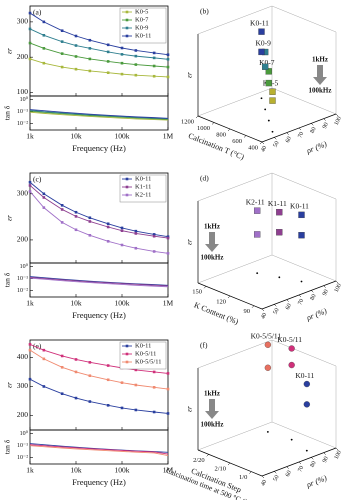 This screenshot has height=500, width=343. Describe the element at coordinates (23, 356) in the screenshot. I see `y-tick-label: 400` at that location.